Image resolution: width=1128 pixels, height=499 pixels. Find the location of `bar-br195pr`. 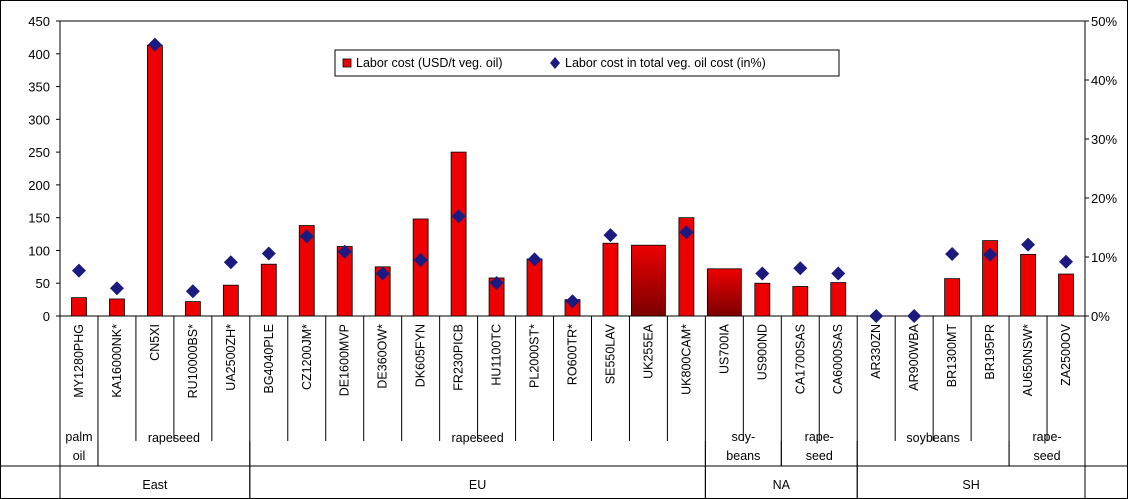

bar-br195pr is located at coordinates (990, 278).